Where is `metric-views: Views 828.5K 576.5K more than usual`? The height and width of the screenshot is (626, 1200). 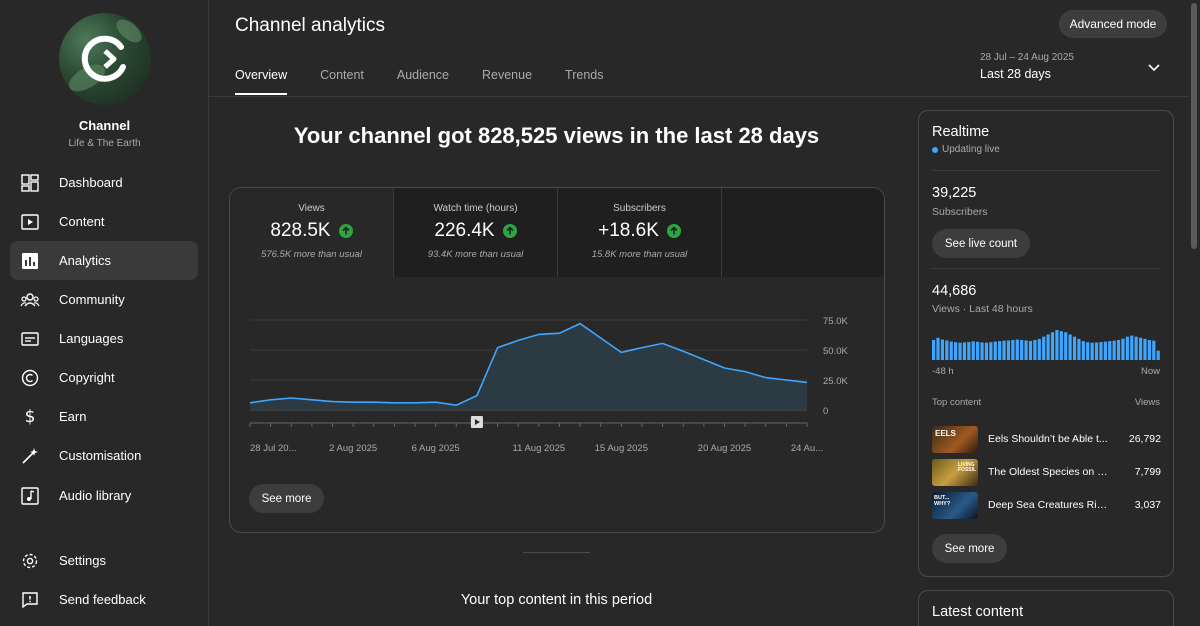 metric-views: Views 828.5K 576.5K more than usual is located at coordinates (312, 232).